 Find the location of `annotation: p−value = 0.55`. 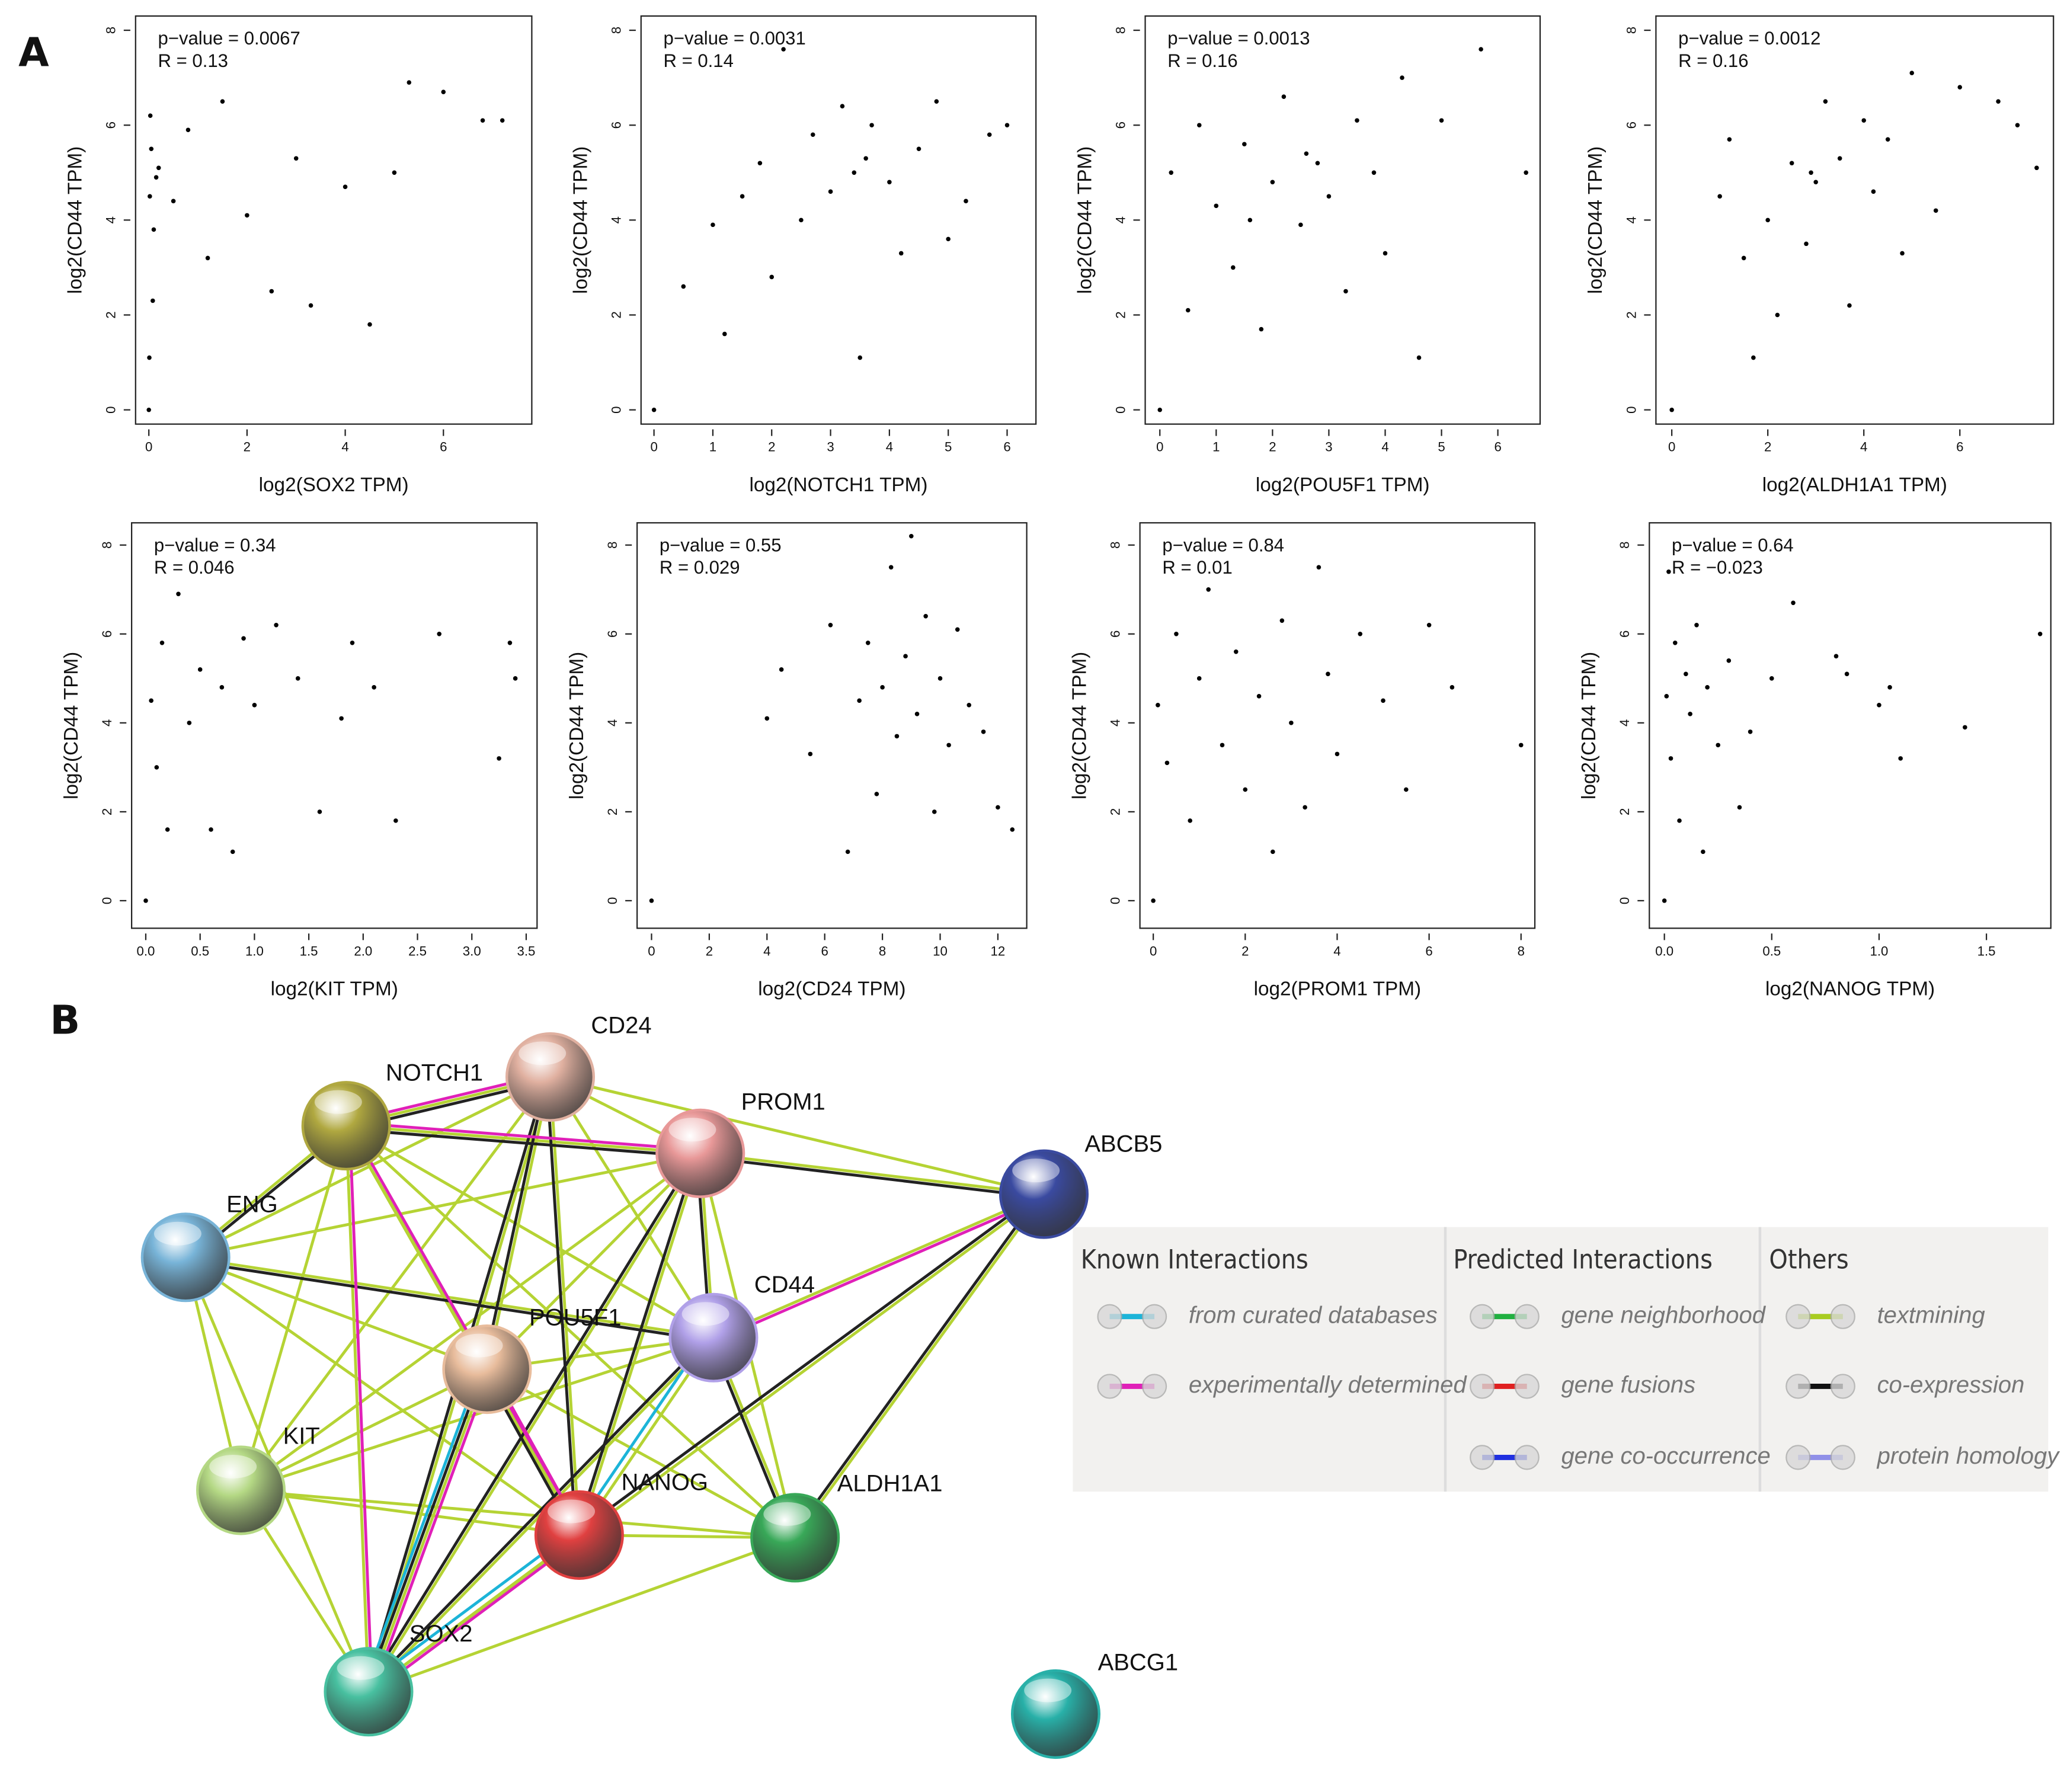

annotation: p−value = 0.55 is located at coordinates (721, 545).